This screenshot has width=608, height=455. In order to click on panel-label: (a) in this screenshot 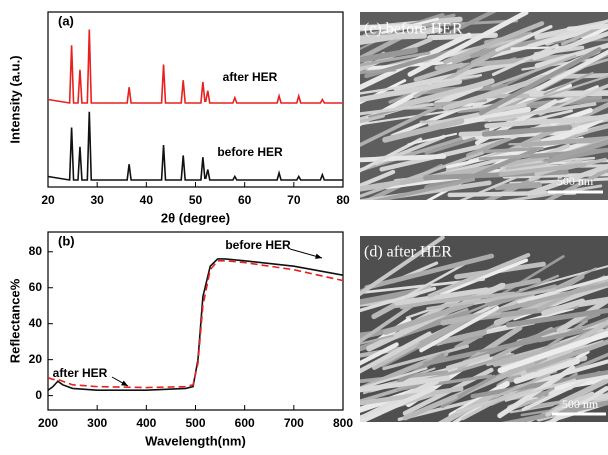, I will do `click(66, 20)`.